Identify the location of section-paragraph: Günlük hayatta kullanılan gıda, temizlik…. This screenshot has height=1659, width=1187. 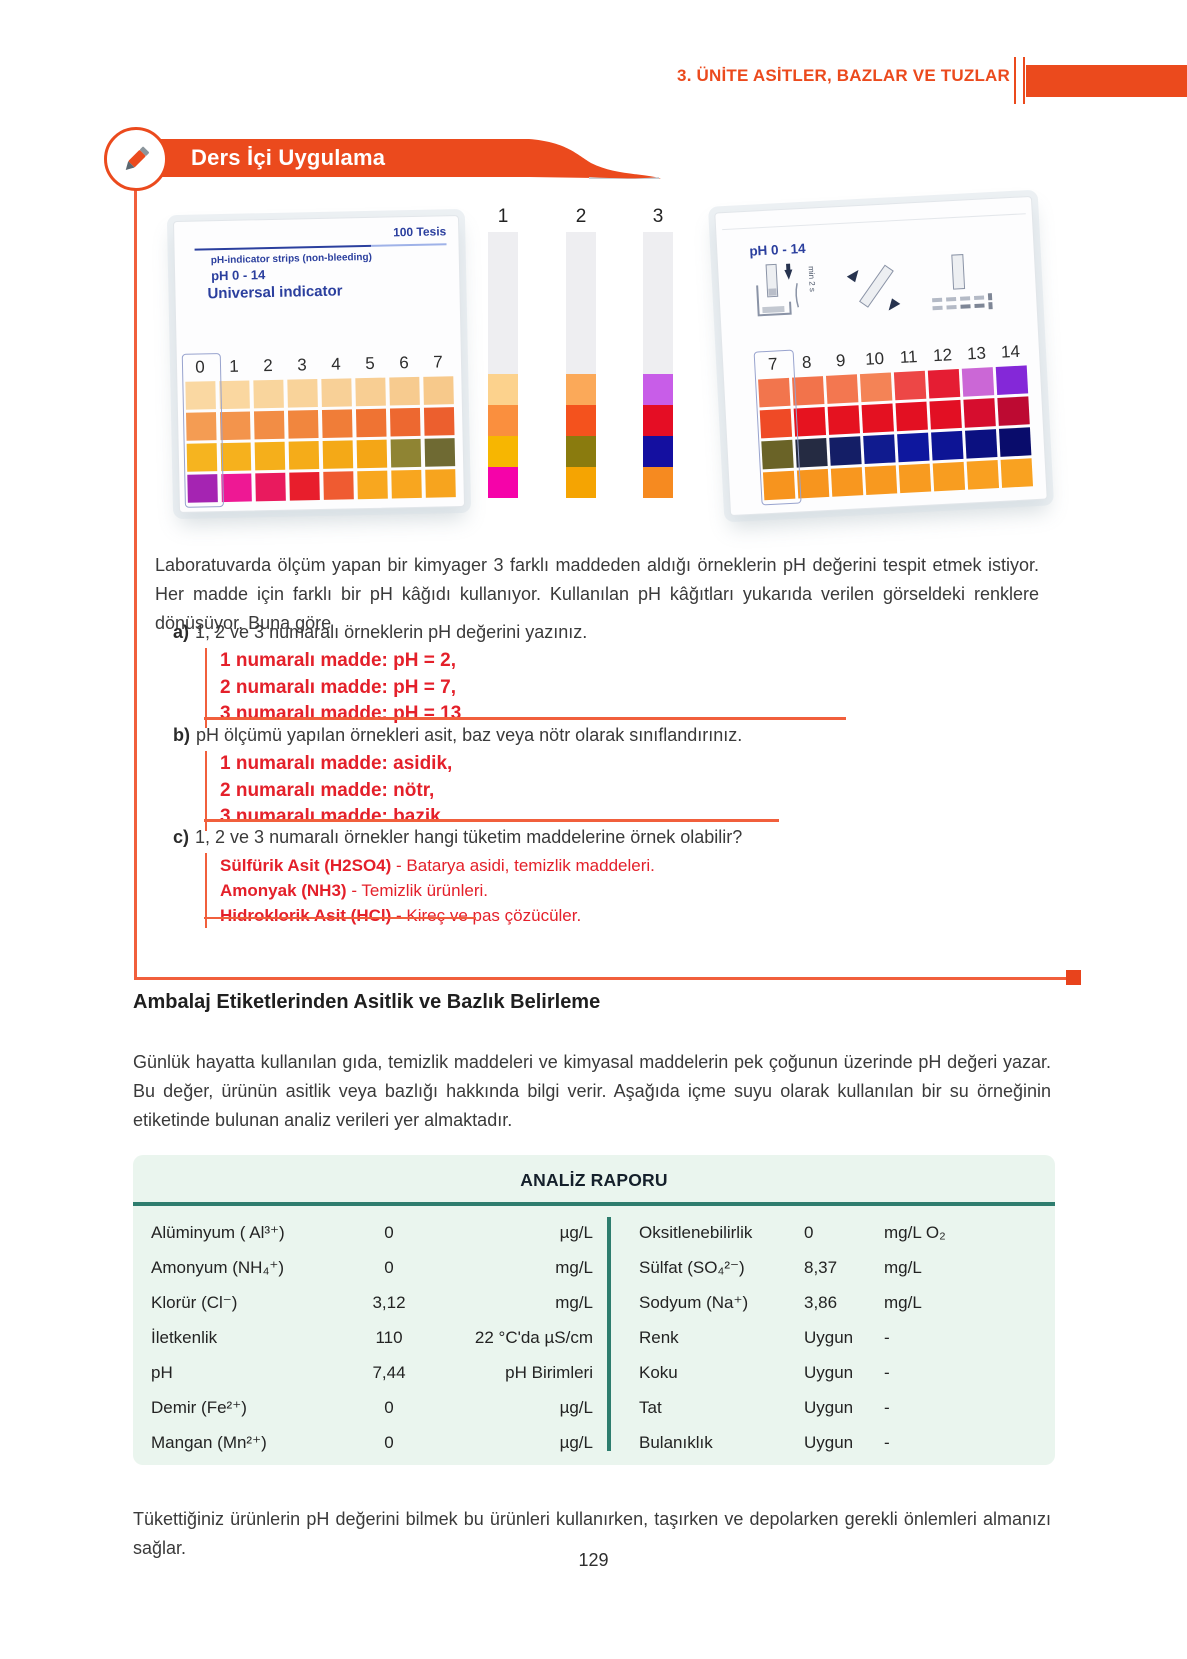
(592, 1091).